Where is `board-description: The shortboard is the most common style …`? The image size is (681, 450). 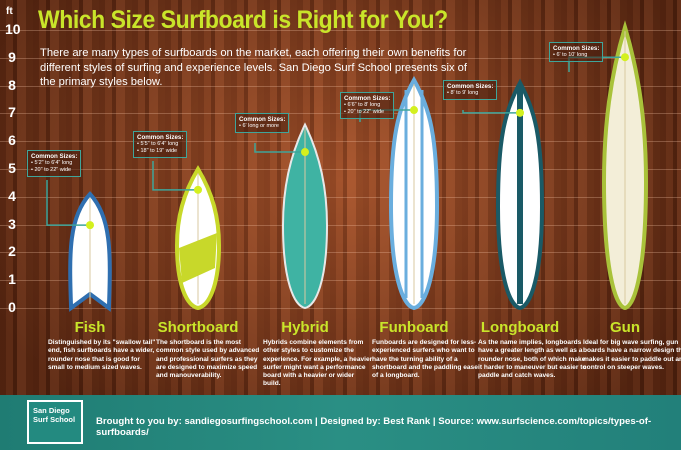
board-description: The shortboard is the most common style … is located at coordinates (208, 359).